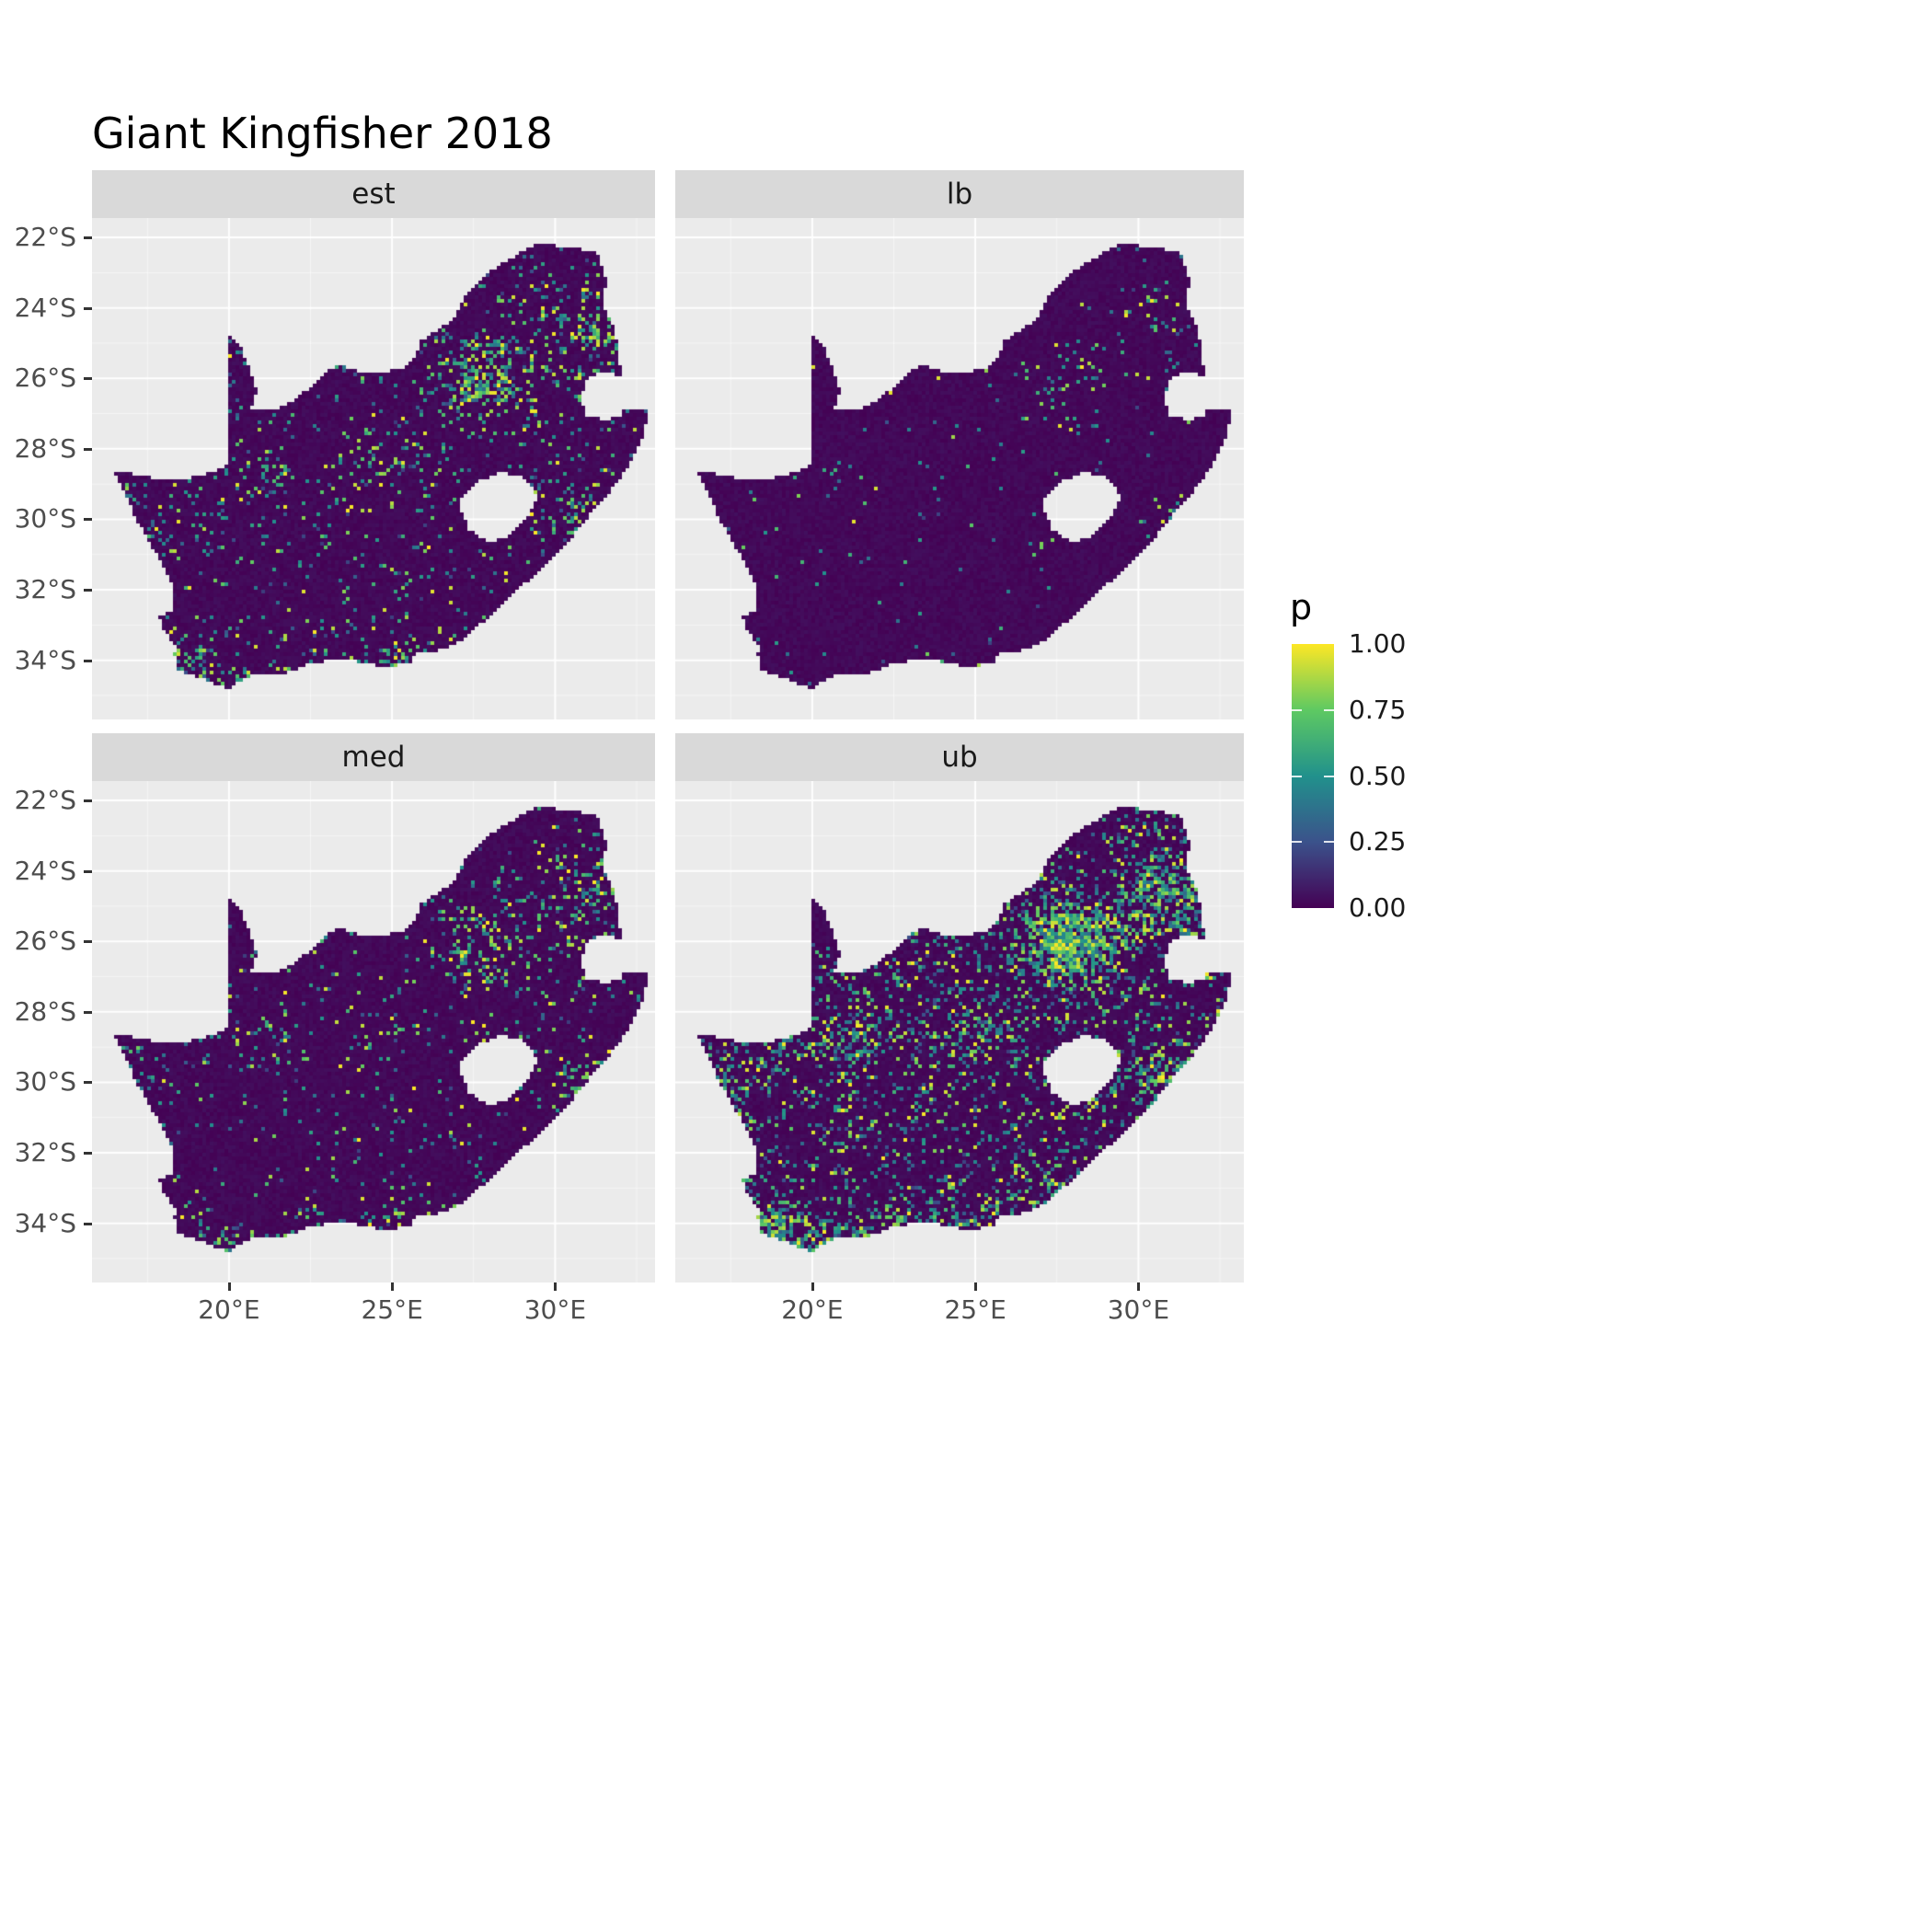 The image size is (1932, 1932). I want to click on facet-strip-est: est, so click(373, 194).